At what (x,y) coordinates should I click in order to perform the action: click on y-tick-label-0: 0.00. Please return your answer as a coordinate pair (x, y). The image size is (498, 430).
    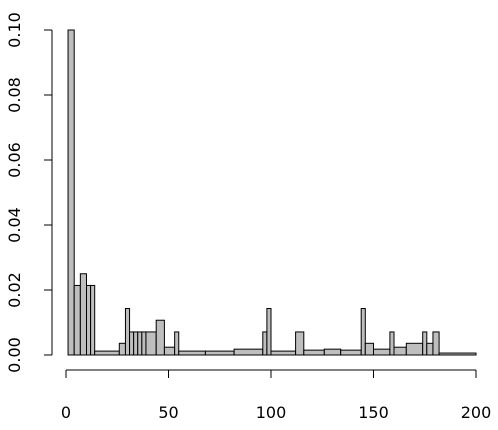
    Looking at the image, I should click on (14, 355).